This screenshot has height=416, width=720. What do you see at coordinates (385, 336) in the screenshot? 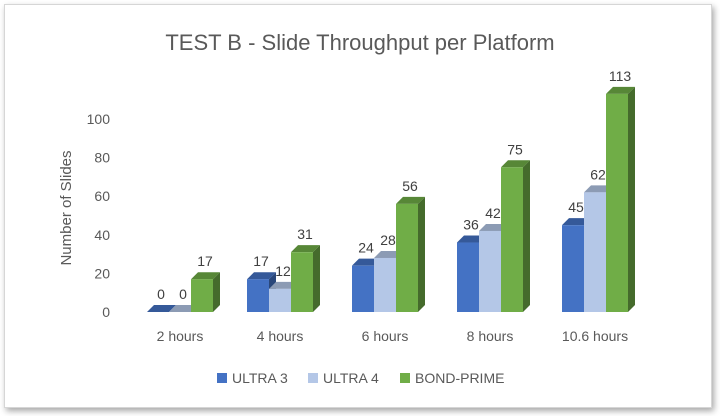
I see `x-tick-label: 6 hours` at bounding box center [385, 336].